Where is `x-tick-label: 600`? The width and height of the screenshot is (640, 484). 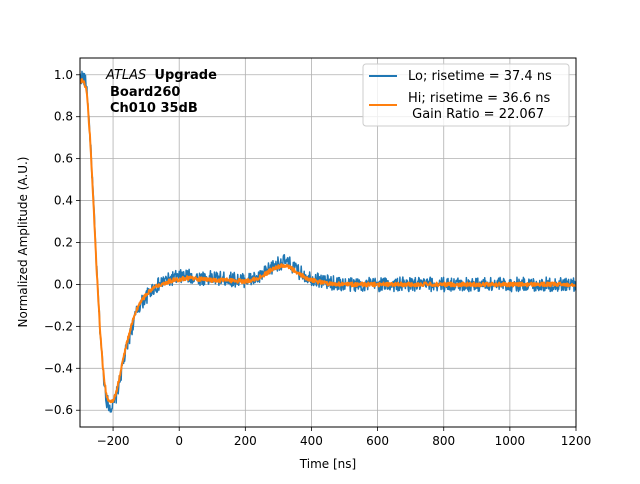 x-tick-label: 600 is located at coordinates (377, 441).